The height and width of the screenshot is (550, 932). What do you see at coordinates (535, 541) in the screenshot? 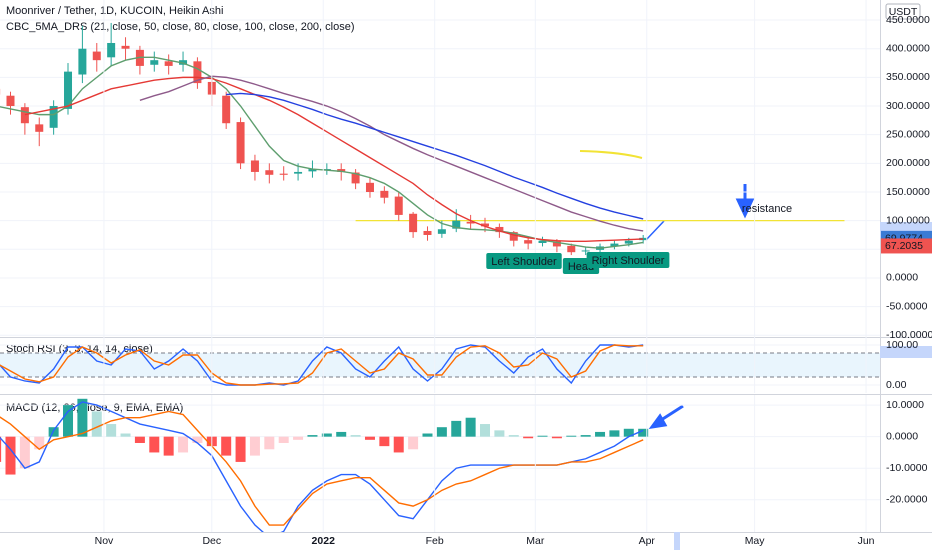
I see `x-tick-label: Mar` at bounding box center [535, 541].